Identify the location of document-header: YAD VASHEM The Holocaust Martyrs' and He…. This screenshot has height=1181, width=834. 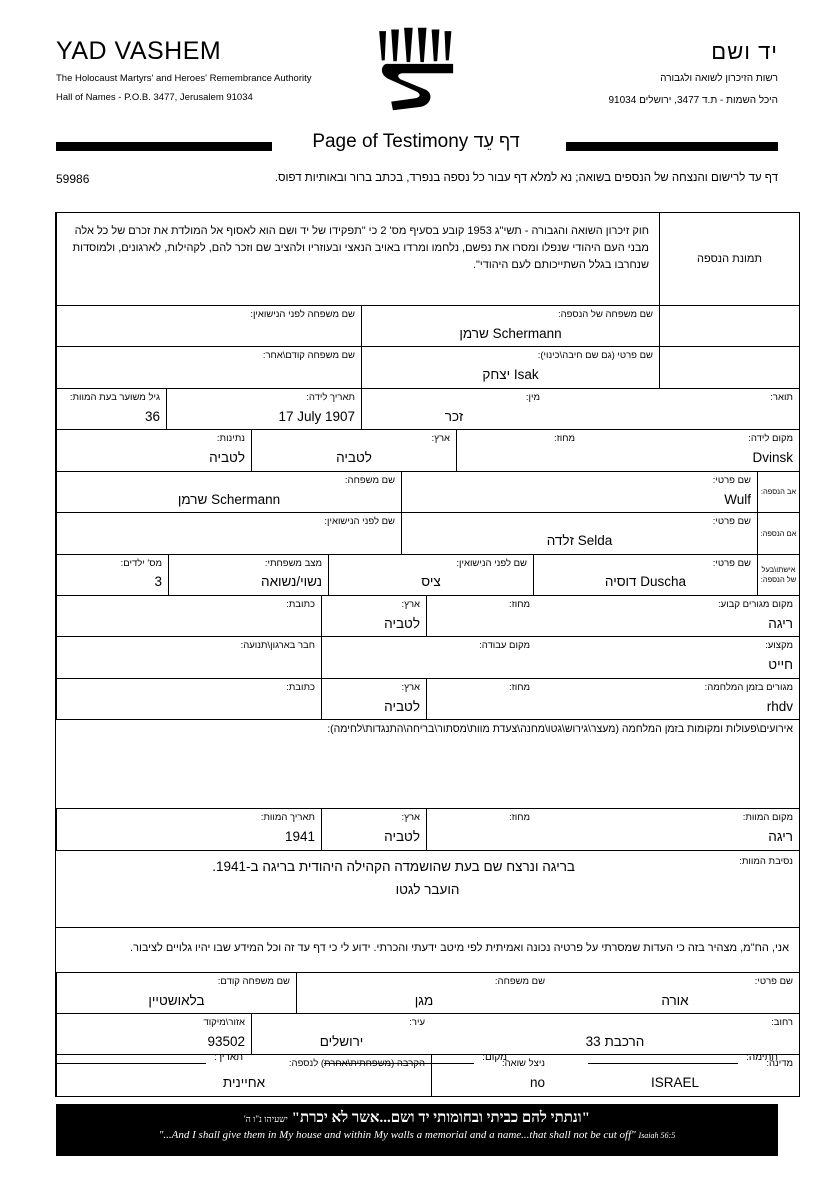
(417, 87).